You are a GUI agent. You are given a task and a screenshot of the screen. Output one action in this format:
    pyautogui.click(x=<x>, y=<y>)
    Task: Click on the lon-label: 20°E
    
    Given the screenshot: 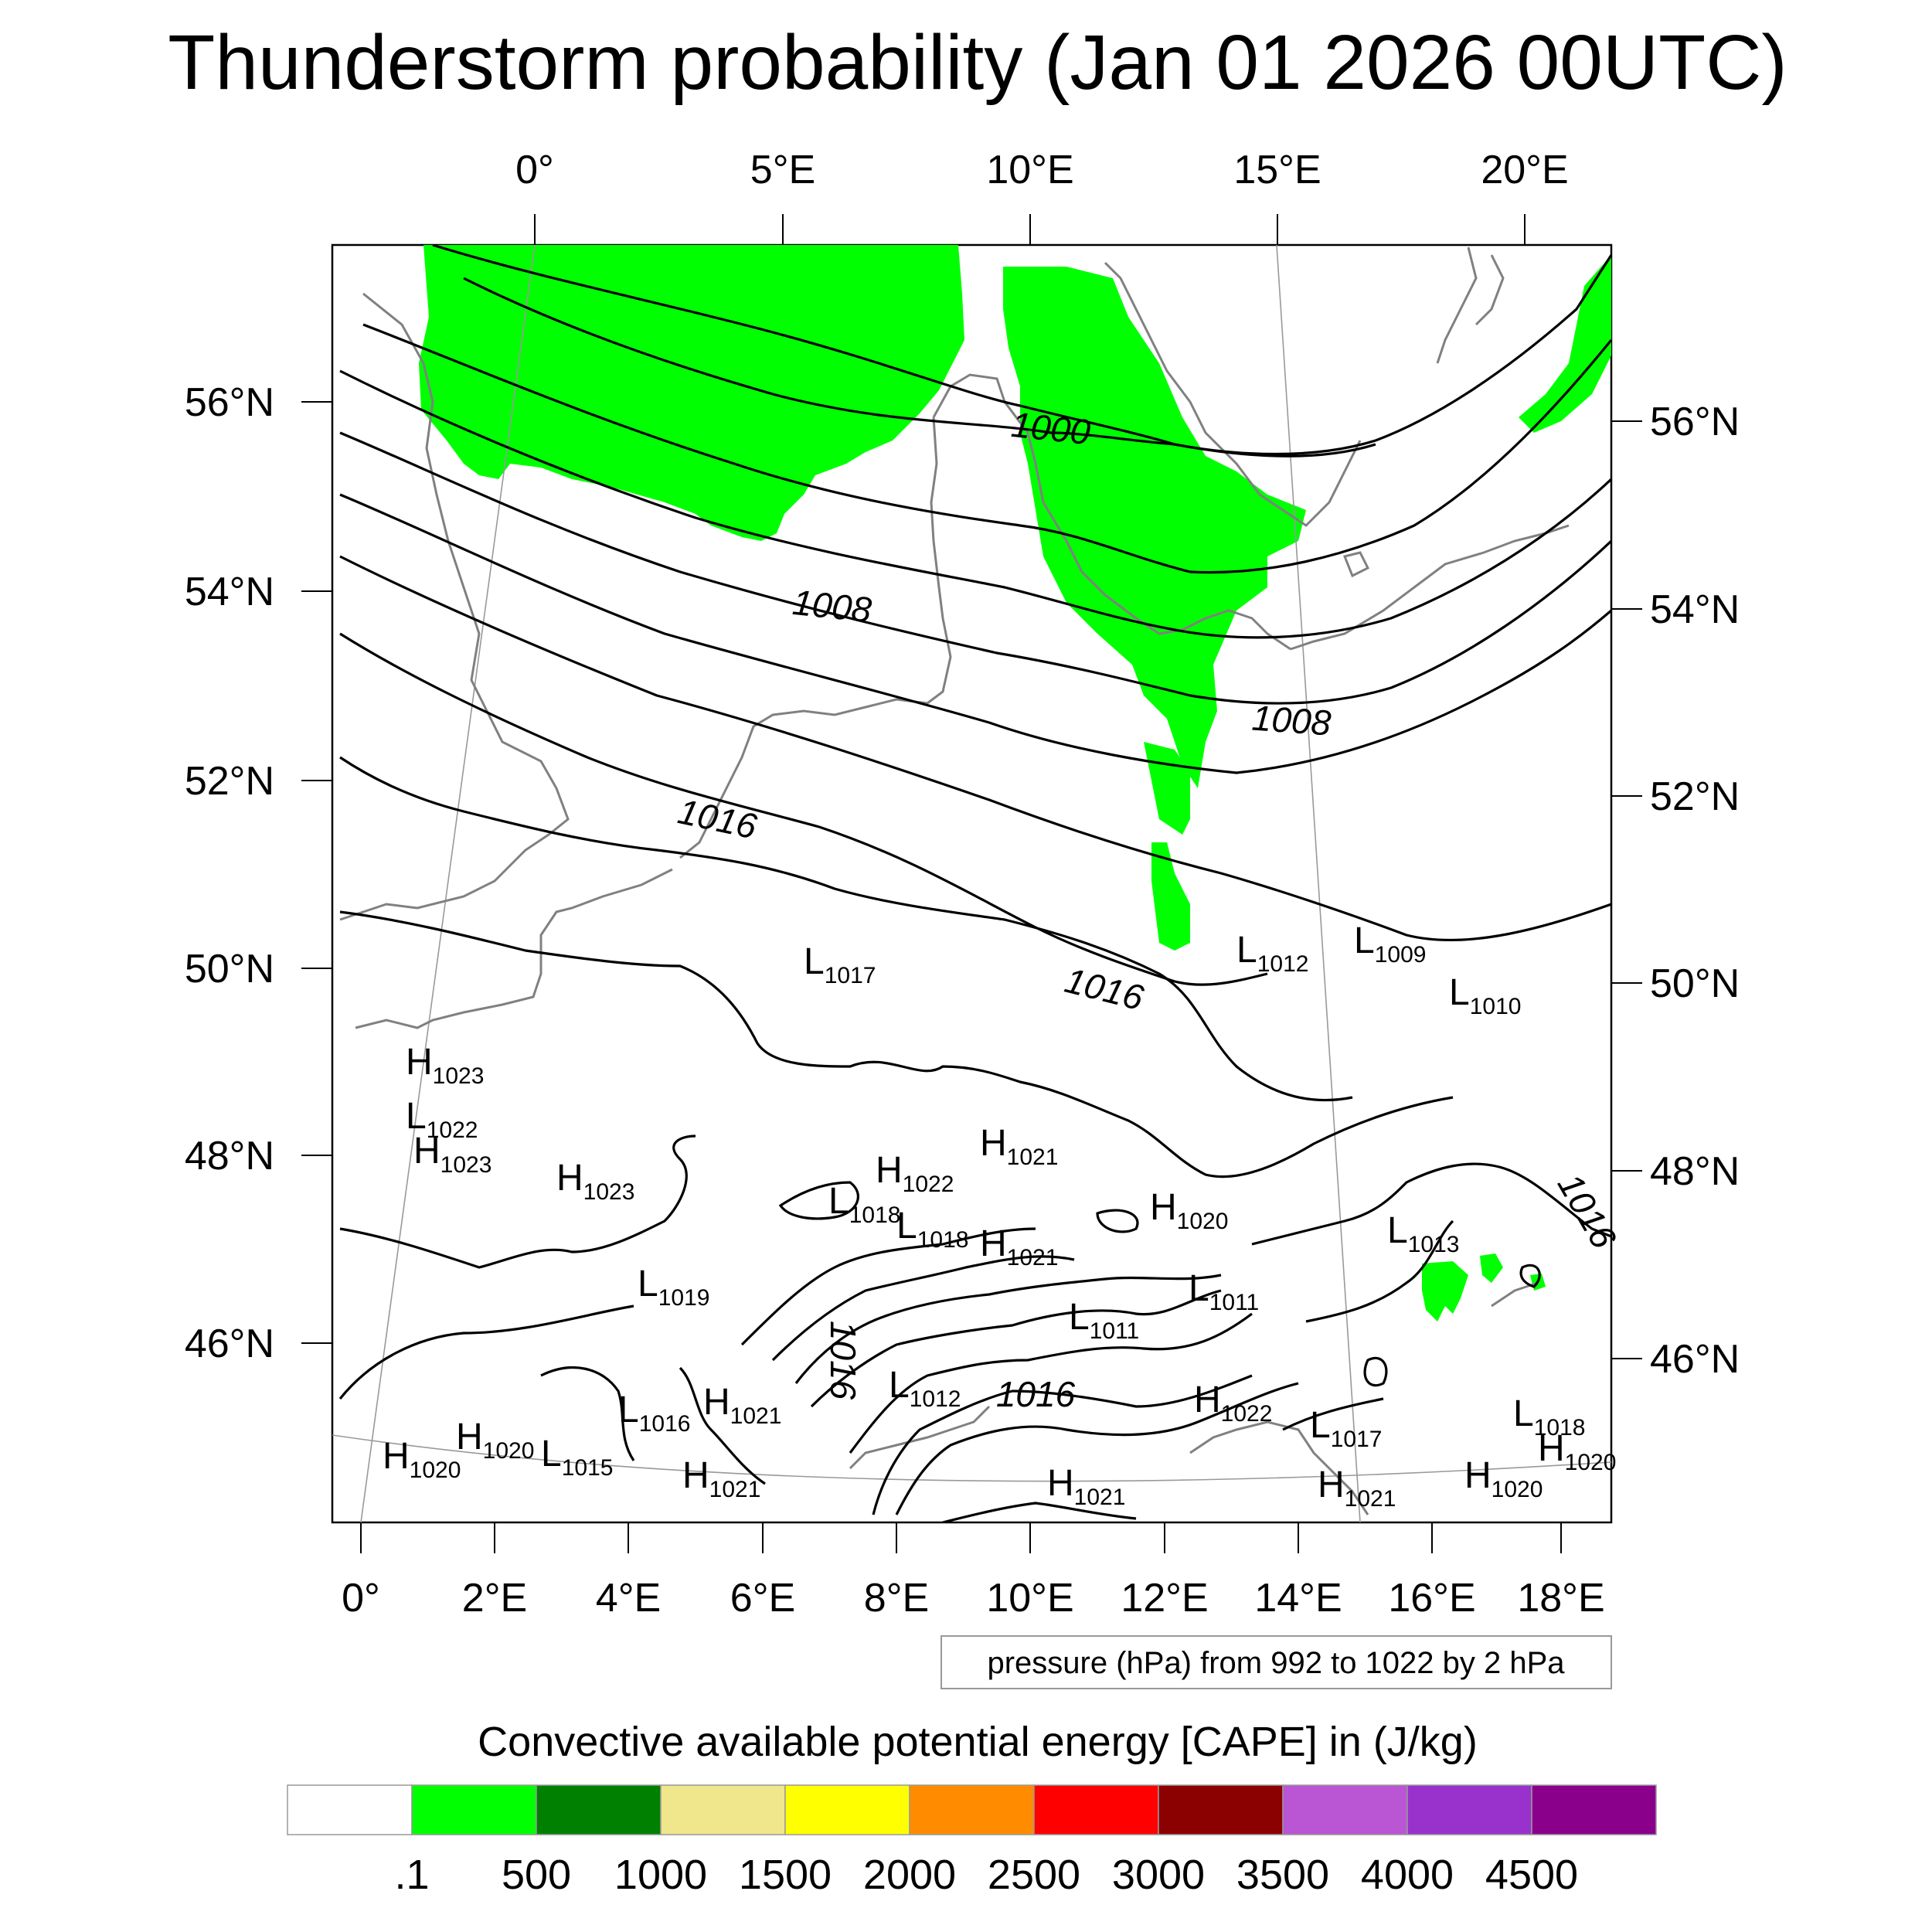 What is the action you would take?
    pyautogui.click(x=1525, y=170)
    